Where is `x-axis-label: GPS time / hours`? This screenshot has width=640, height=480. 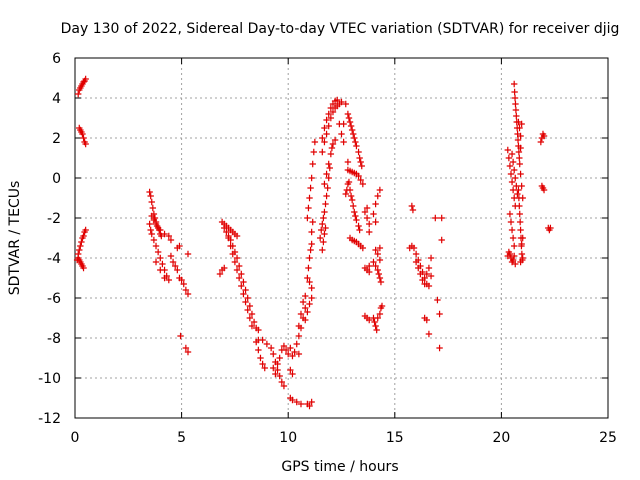
x-axis-label: GPS time / hours is located at coordinates (339, 467).